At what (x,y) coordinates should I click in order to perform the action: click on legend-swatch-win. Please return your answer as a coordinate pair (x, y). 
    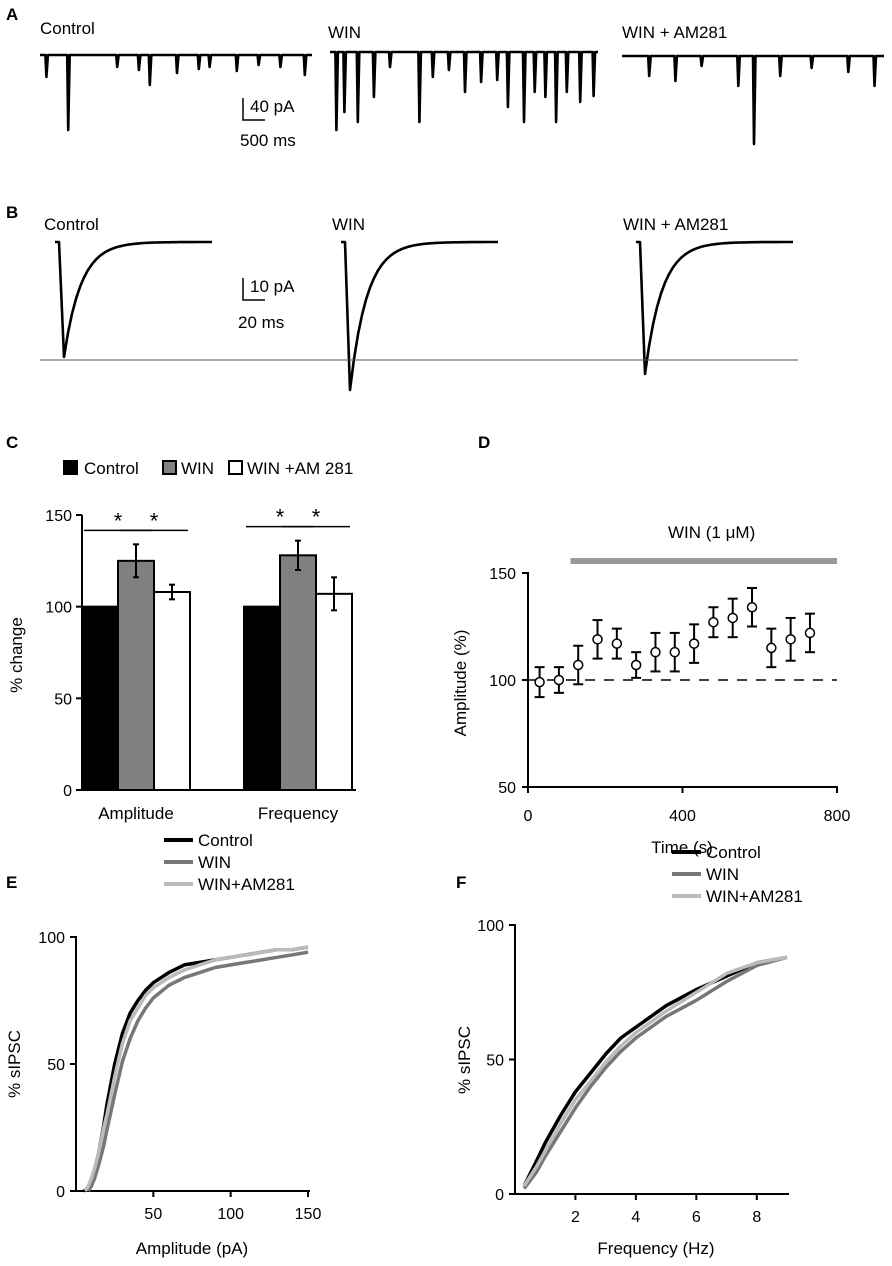
    Looking at the image, I should click on (169, 467).